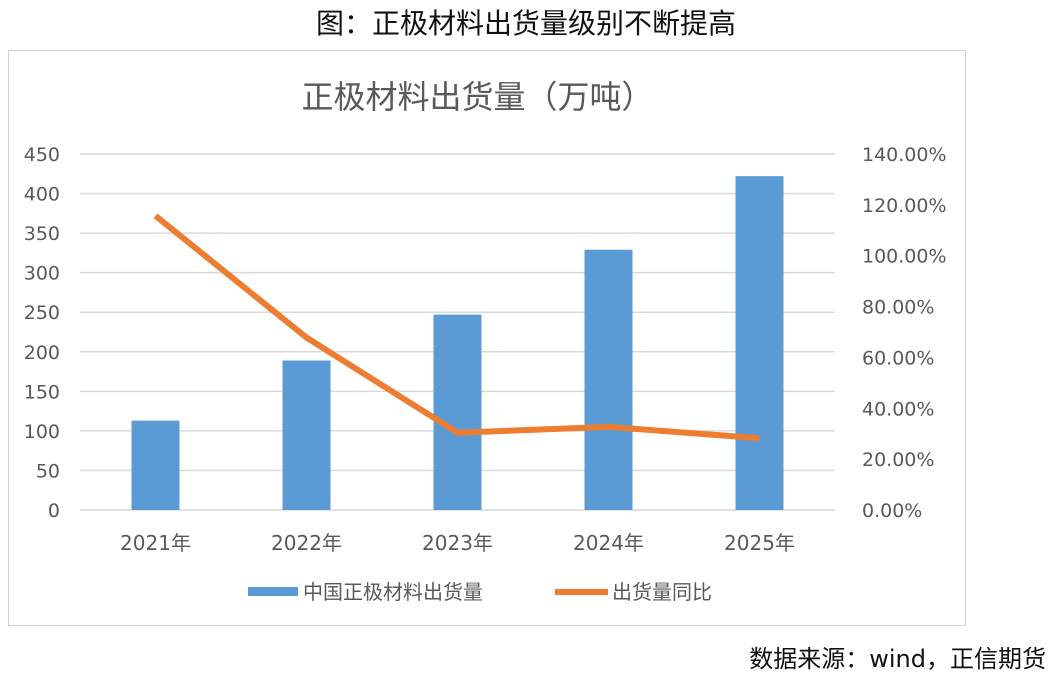 The width and height of the screenshot is (1052, 682). What do you see at coordinates (904, 206) in the screenshot?
I see `right-tick-label: 120.00%` at bounding box center [904, 206].